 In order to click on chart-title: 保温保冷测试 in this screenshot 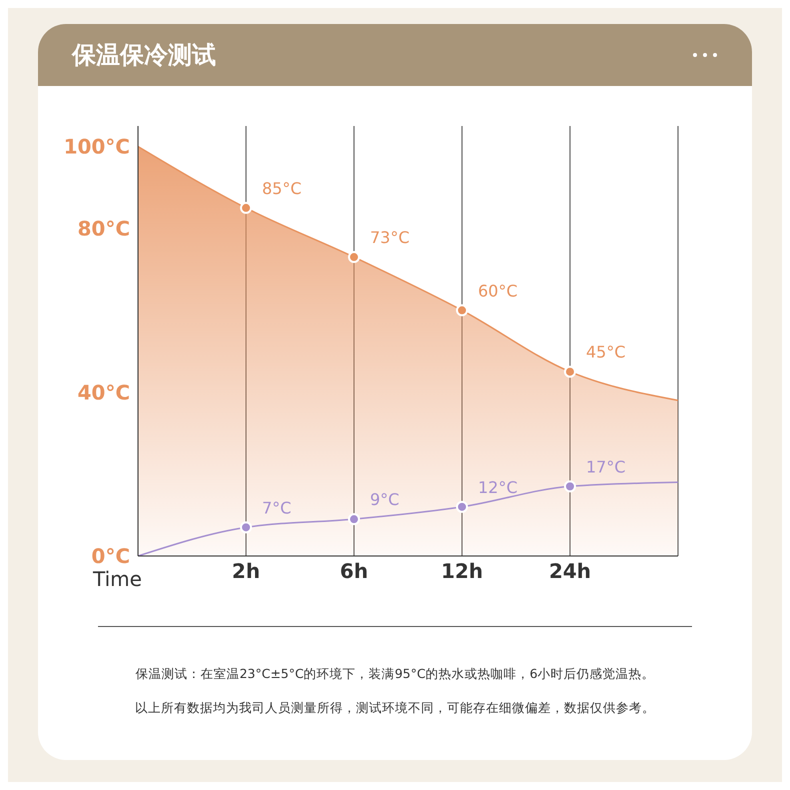, I will do `click(144, 55)`.